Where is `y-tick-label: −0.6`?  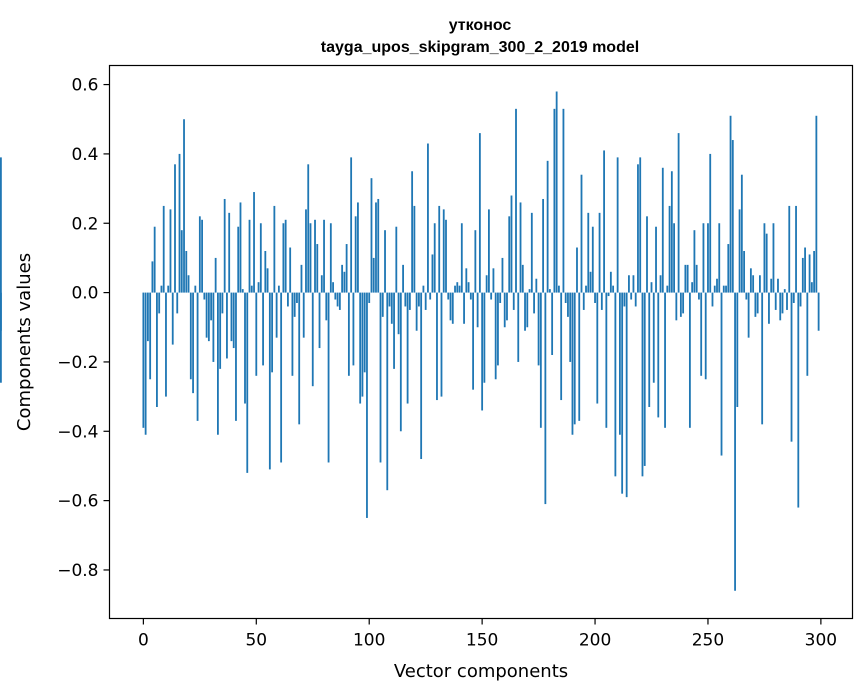
y-tick-label: −0.6 is located at coordinates (77, 502).